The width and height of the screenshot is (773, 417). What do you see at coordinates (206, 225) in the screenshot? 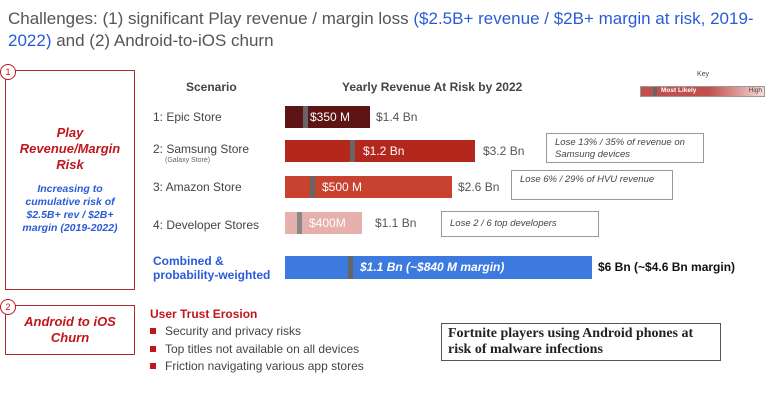
I see `scenario: 4: Developer Stores` at bounding box center [206, 225].